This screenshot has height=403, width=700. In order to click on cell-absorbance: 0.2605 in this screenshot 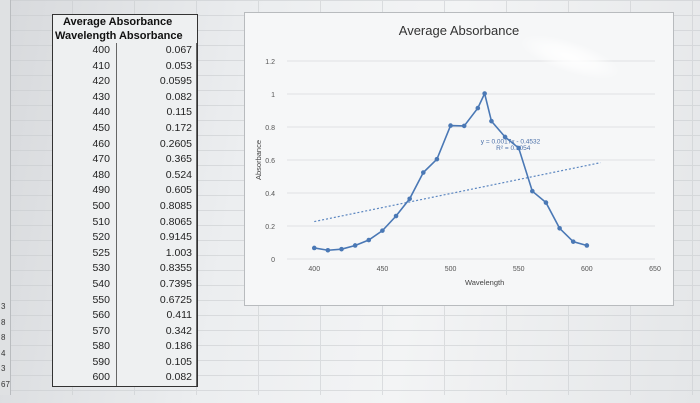, I will do `click(157, 144)`.